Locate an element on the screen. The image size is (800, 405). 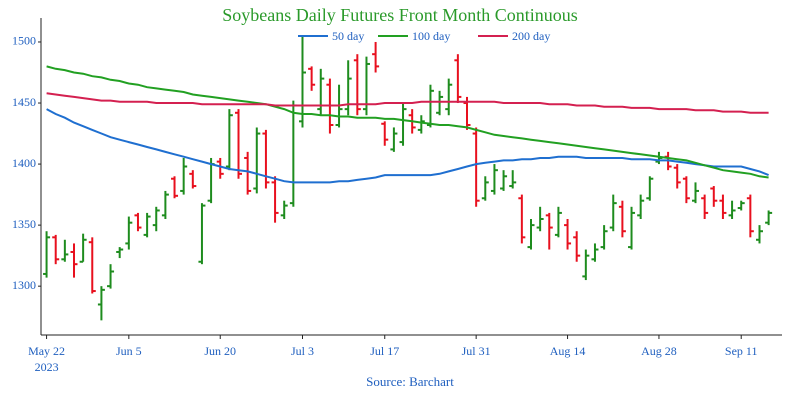
legend-label: 50 day is located at coordinates (348, 36).